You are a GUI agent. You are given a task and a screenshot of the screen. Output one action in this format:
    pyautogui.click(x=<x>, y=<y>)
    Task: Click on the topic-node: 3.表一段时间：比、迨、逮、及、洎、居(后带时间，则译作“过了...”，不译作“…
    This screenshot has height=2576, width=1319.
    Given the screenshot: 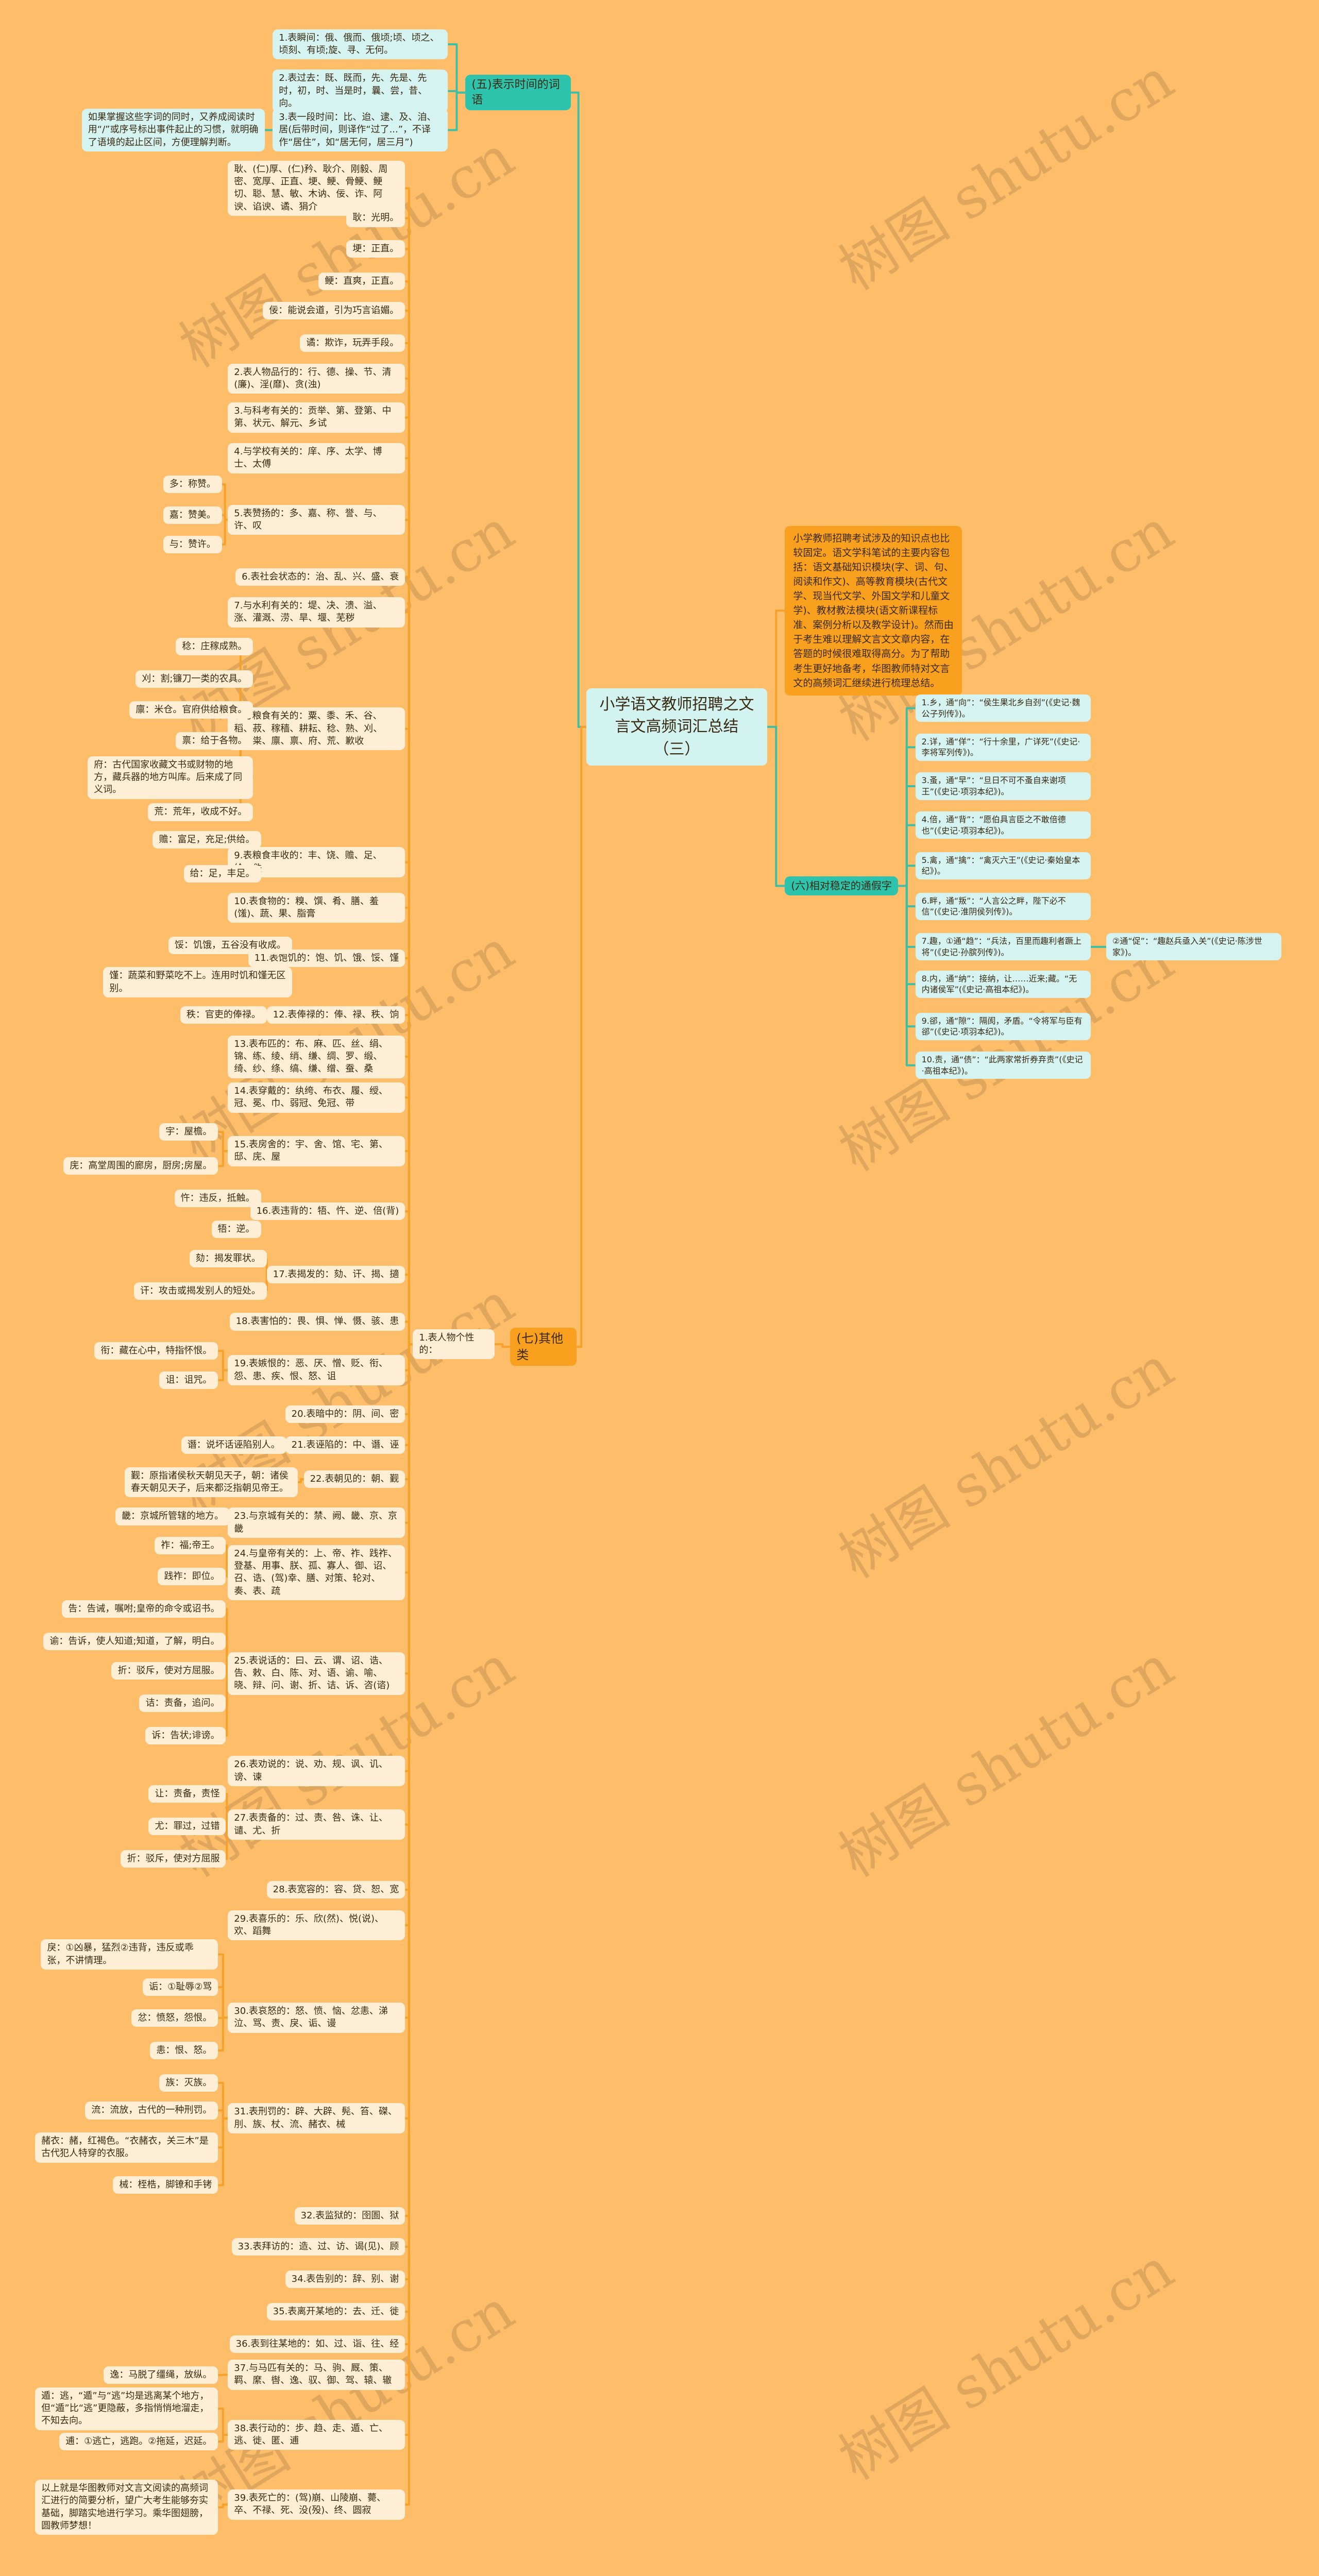 What is the action you would take?
    pyautogui.click(x=361, y=130)
    